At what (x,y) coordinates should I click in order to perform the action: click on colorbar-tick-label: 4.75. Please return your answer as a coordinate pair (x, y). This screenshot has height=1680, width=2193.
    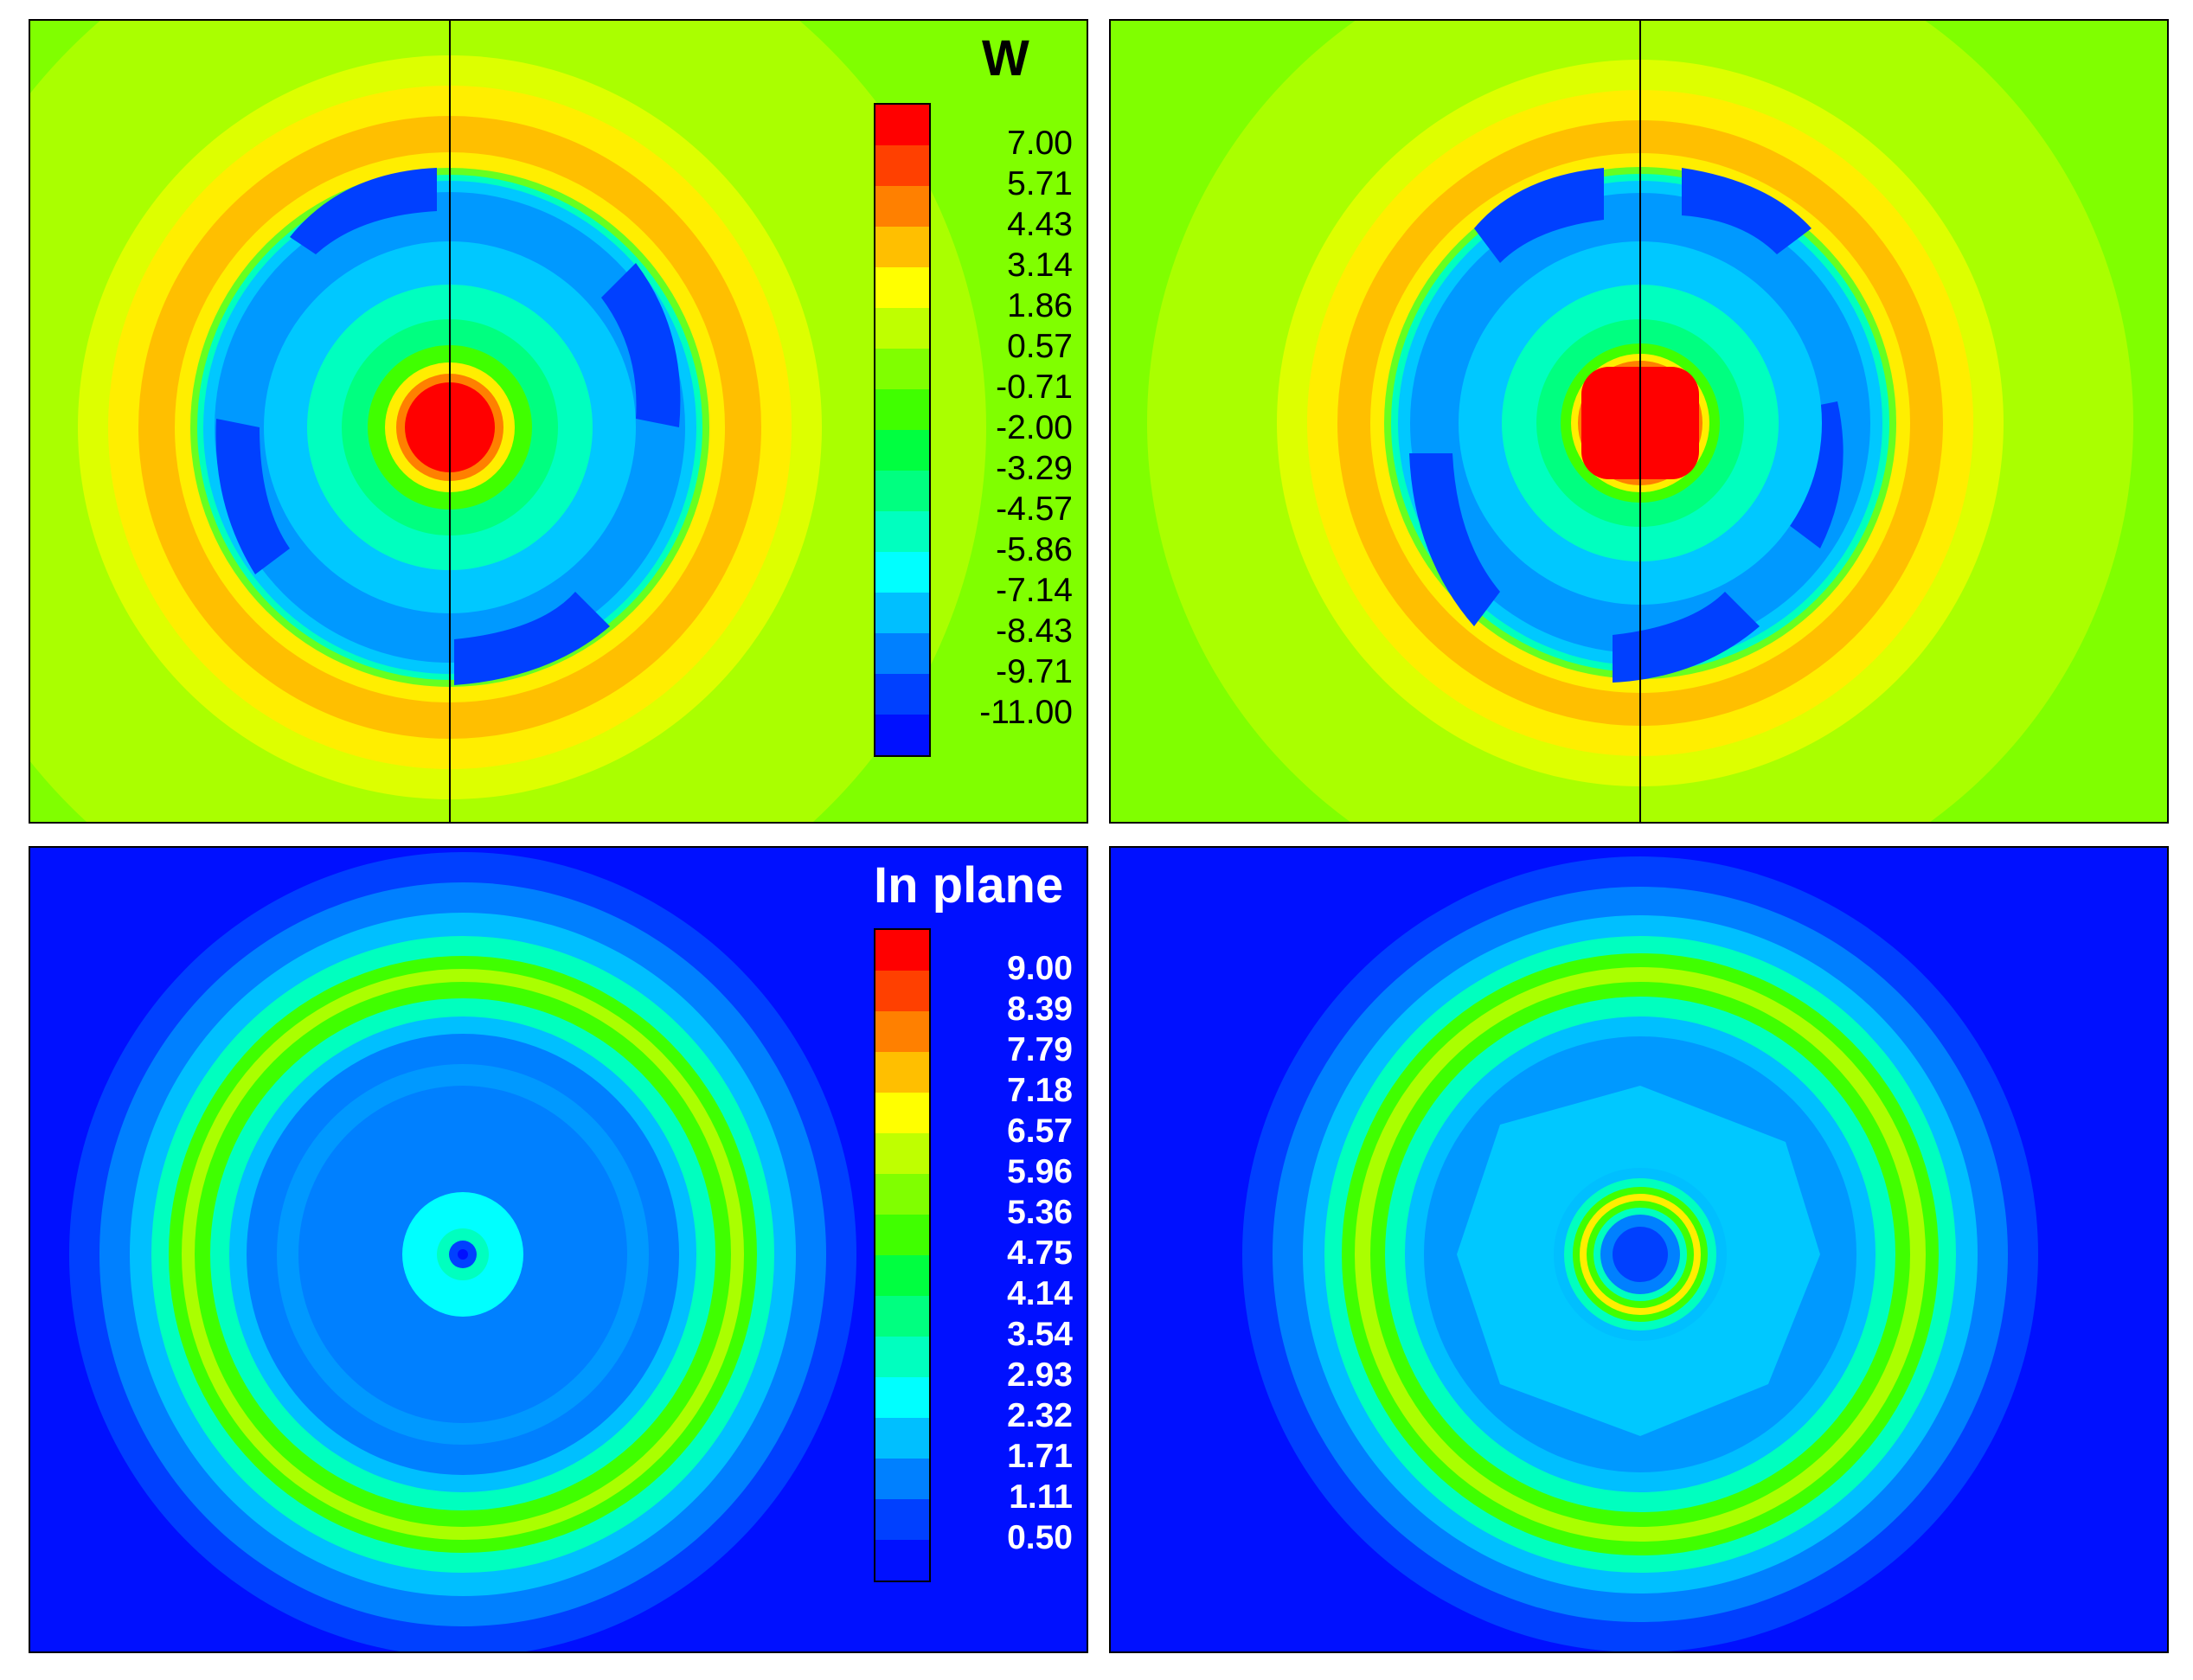
    Looking at the image, I should click on (1040, 1253).